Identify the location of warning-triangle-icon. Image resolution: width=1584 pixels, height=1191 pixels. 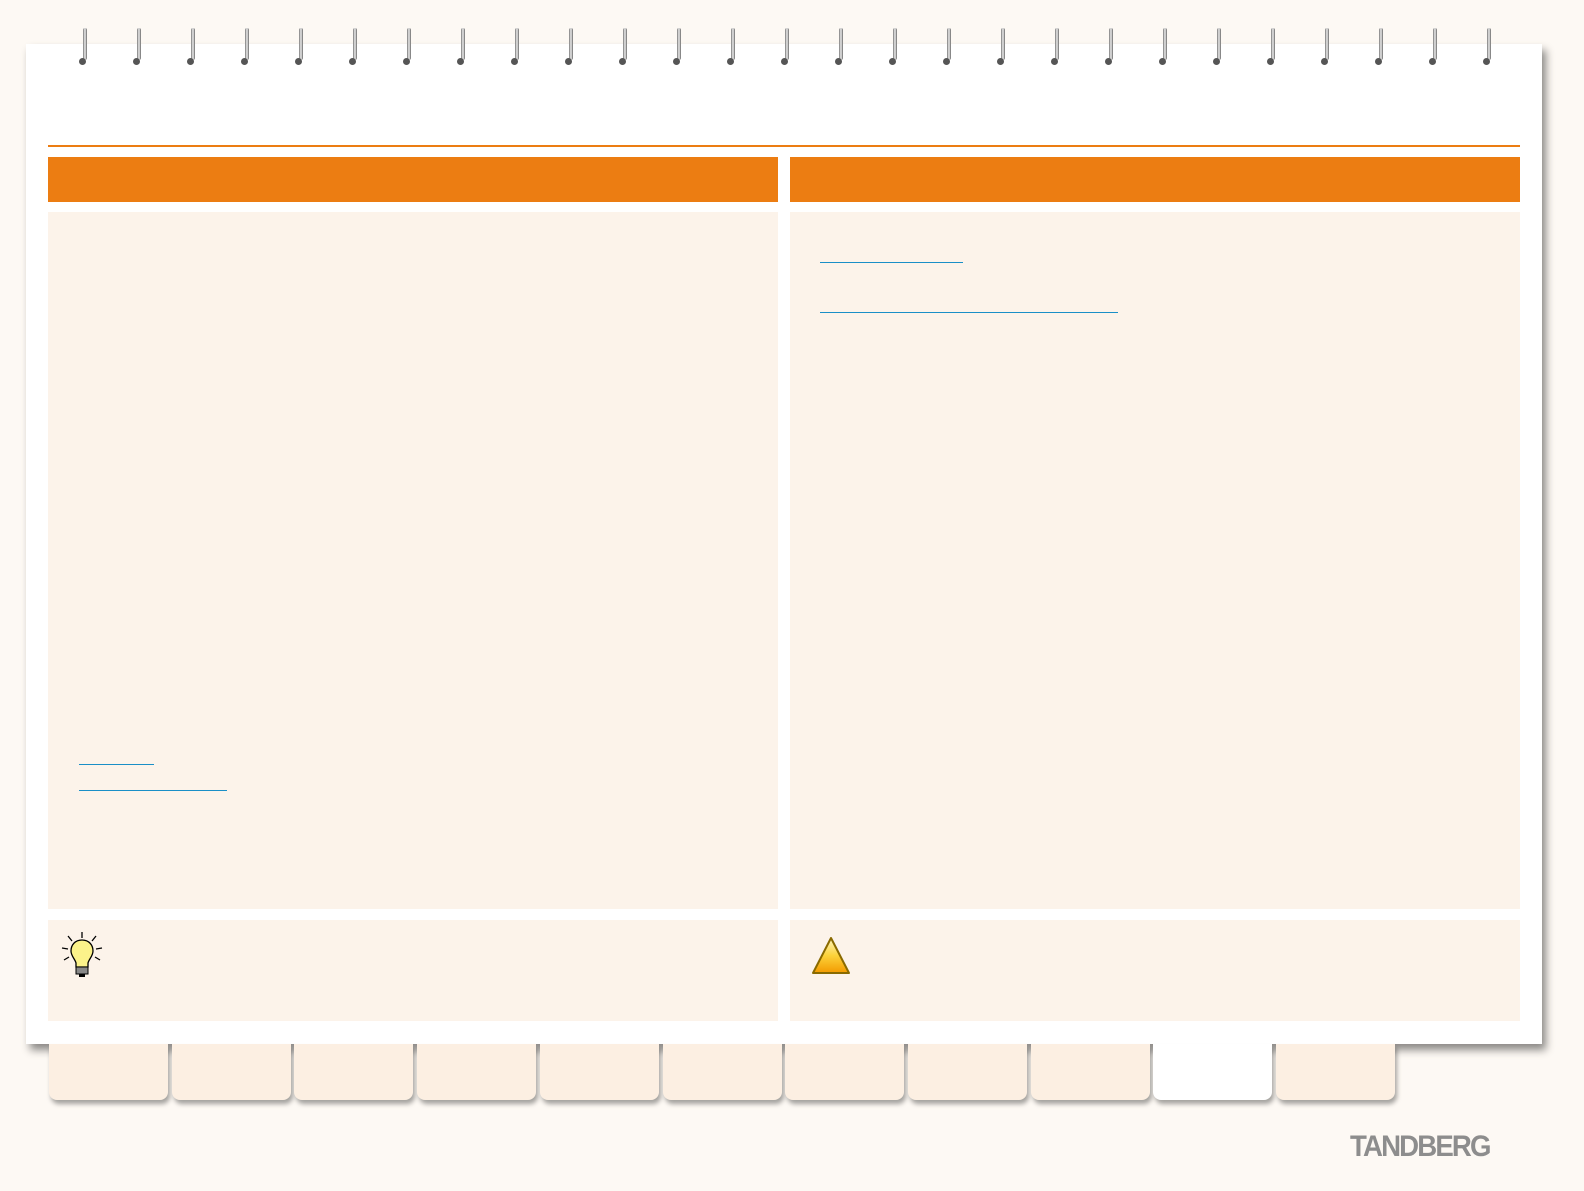
(831, 955).